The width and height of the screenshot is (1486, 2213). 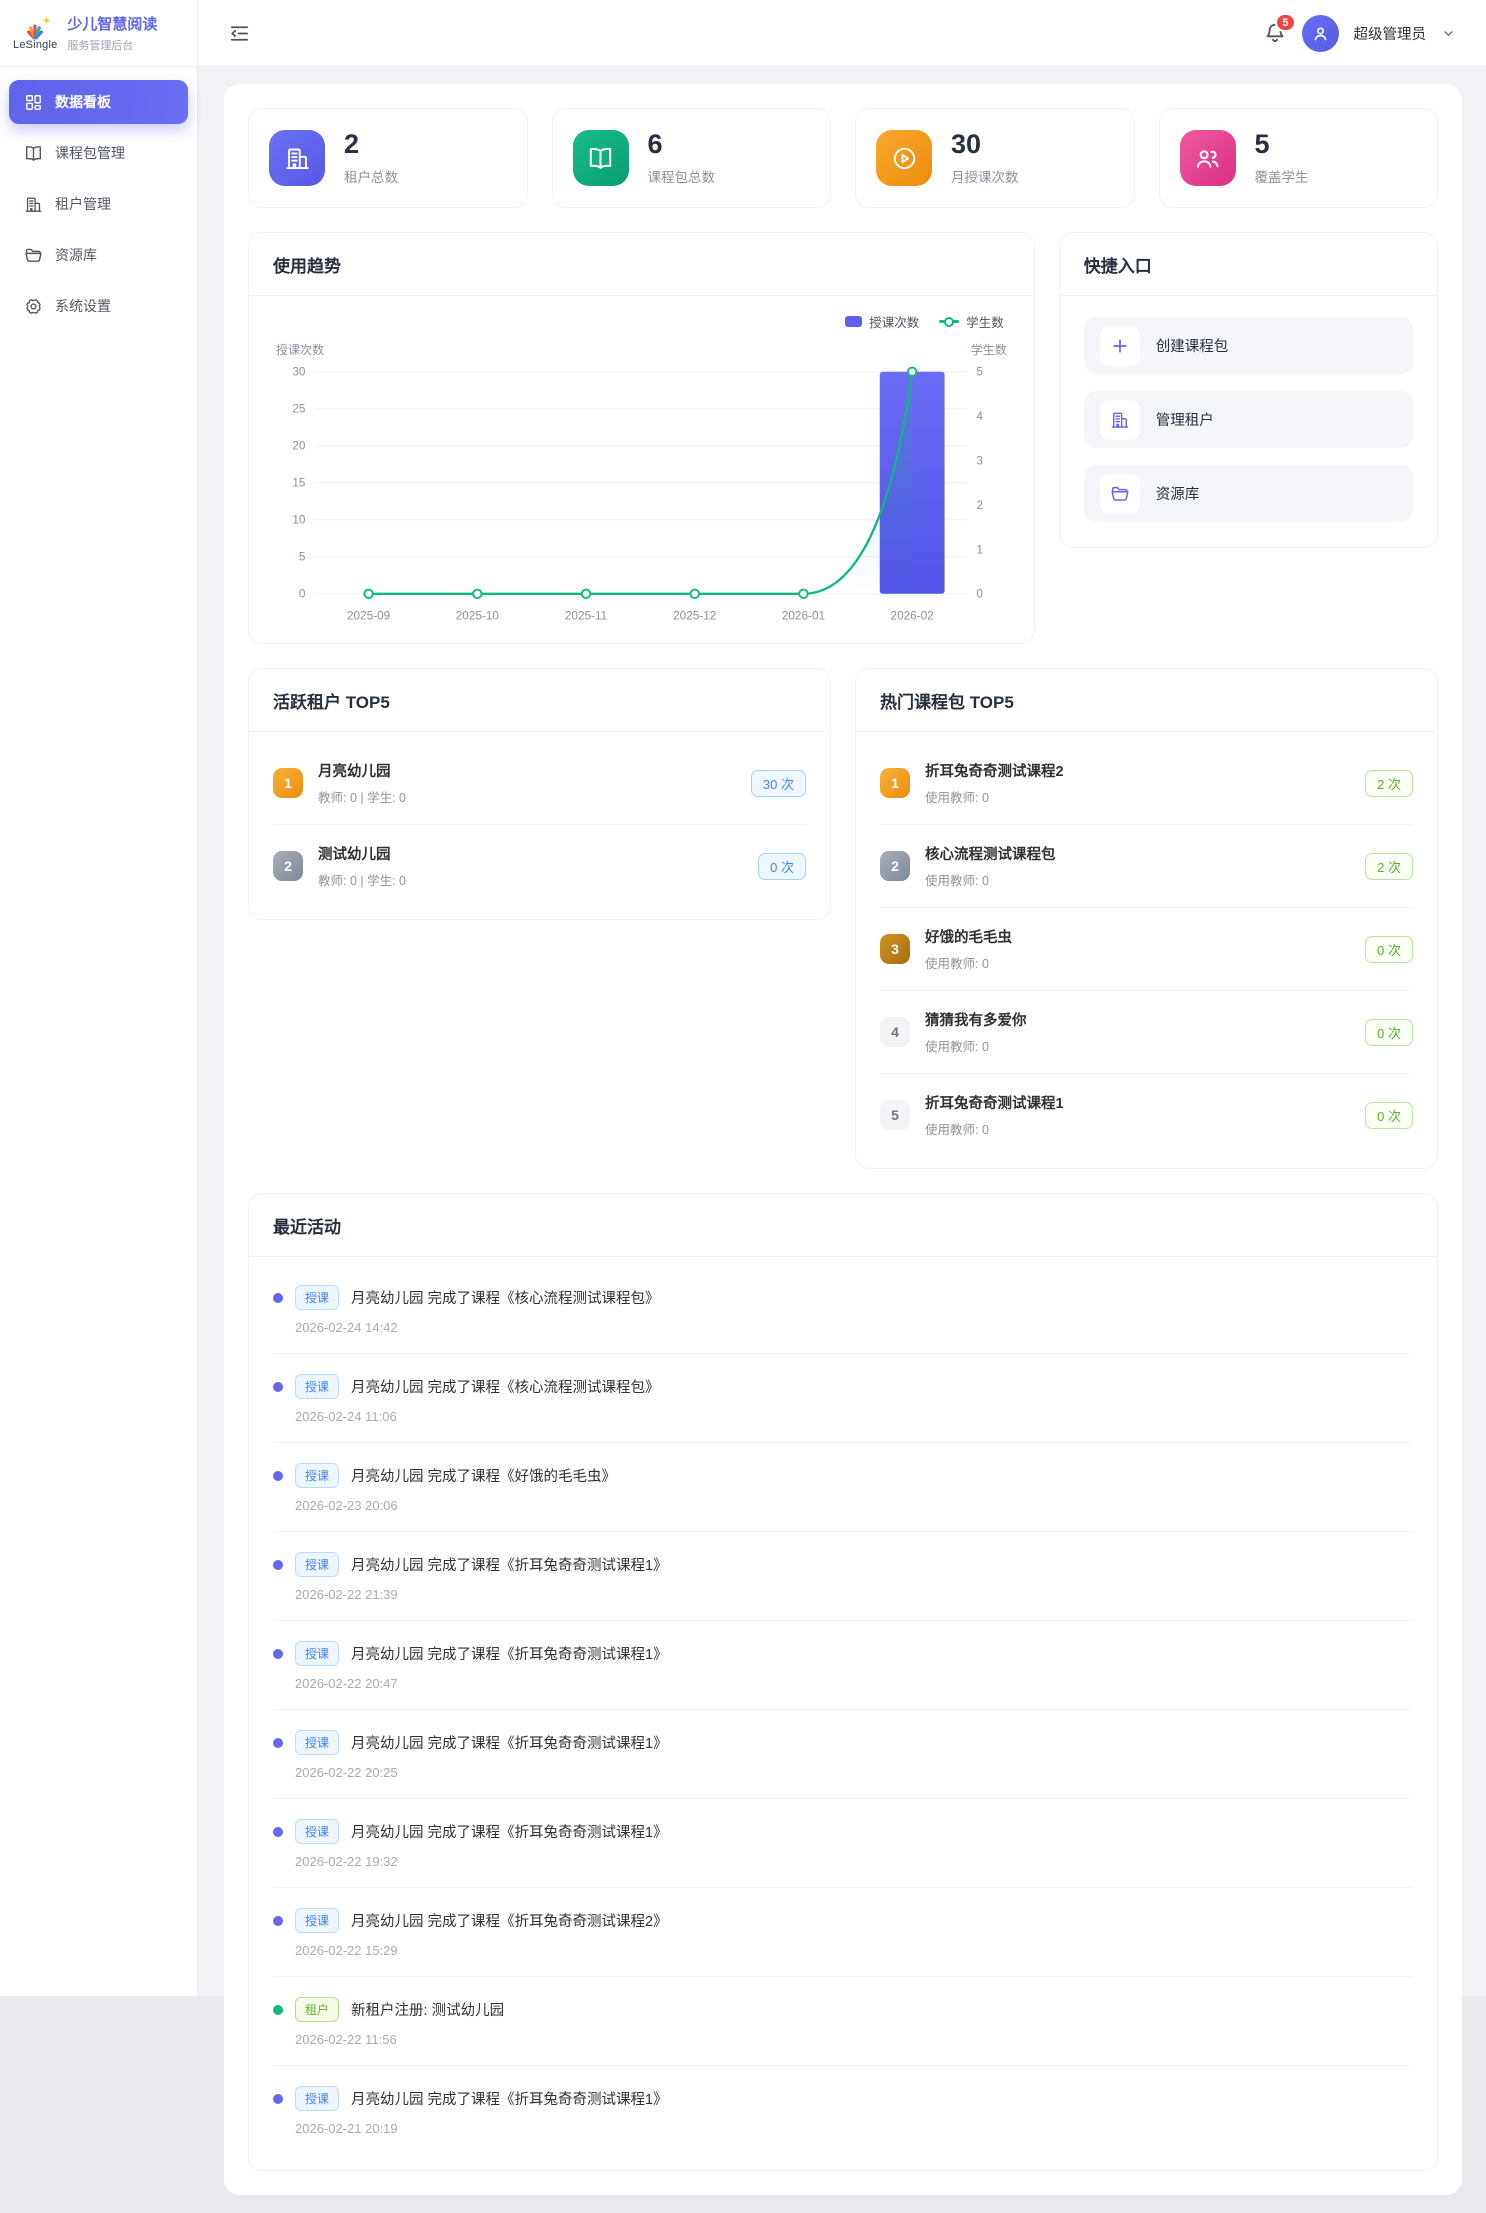 What do you see at coordinates (1137, 949) in the screenshot?
I see `package-info: 好饿的毛毛虫 使用教师: 0` at bounding box center [1137, 949].